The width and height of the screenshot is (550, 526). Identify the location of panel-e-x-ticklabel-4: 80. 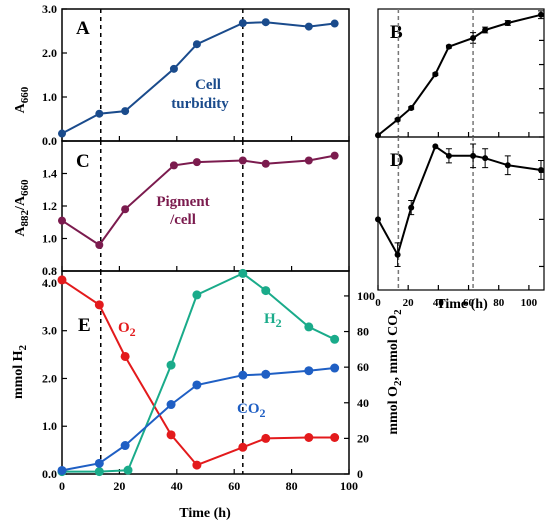
(292, 486).